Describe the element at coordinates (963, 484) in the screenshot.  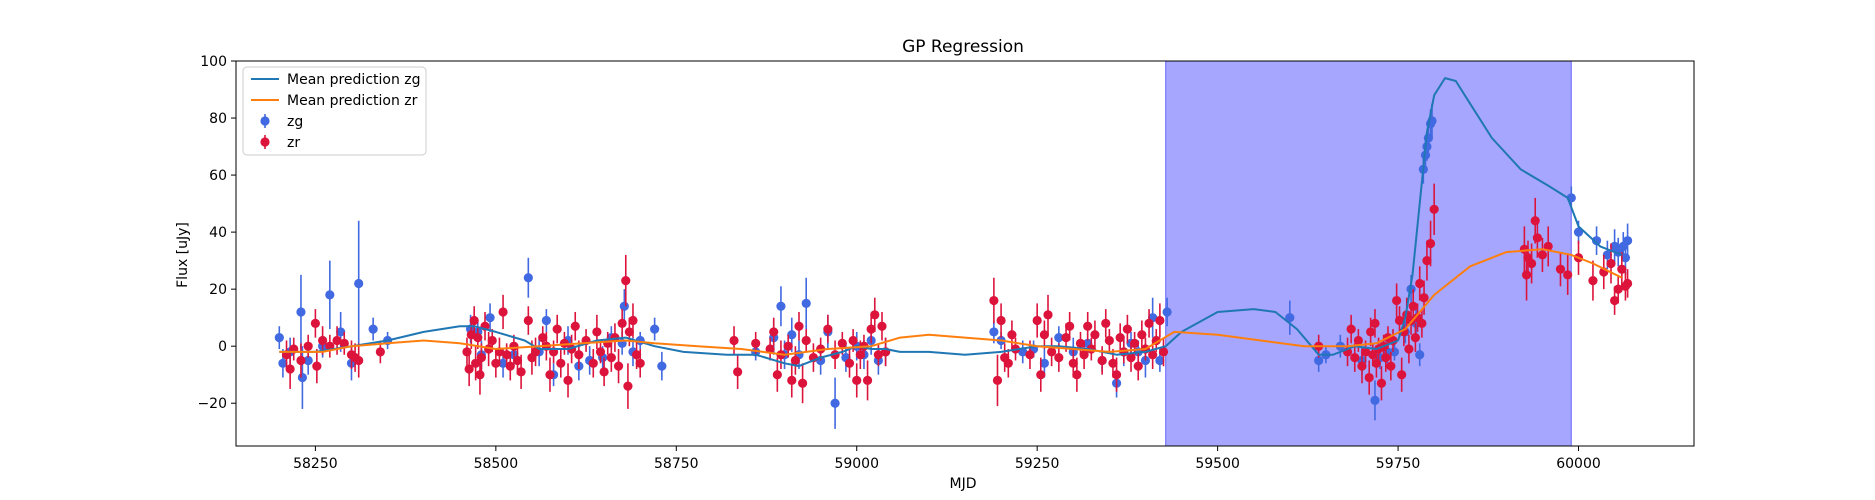
I see `x-axis-label: MJD` at that location.